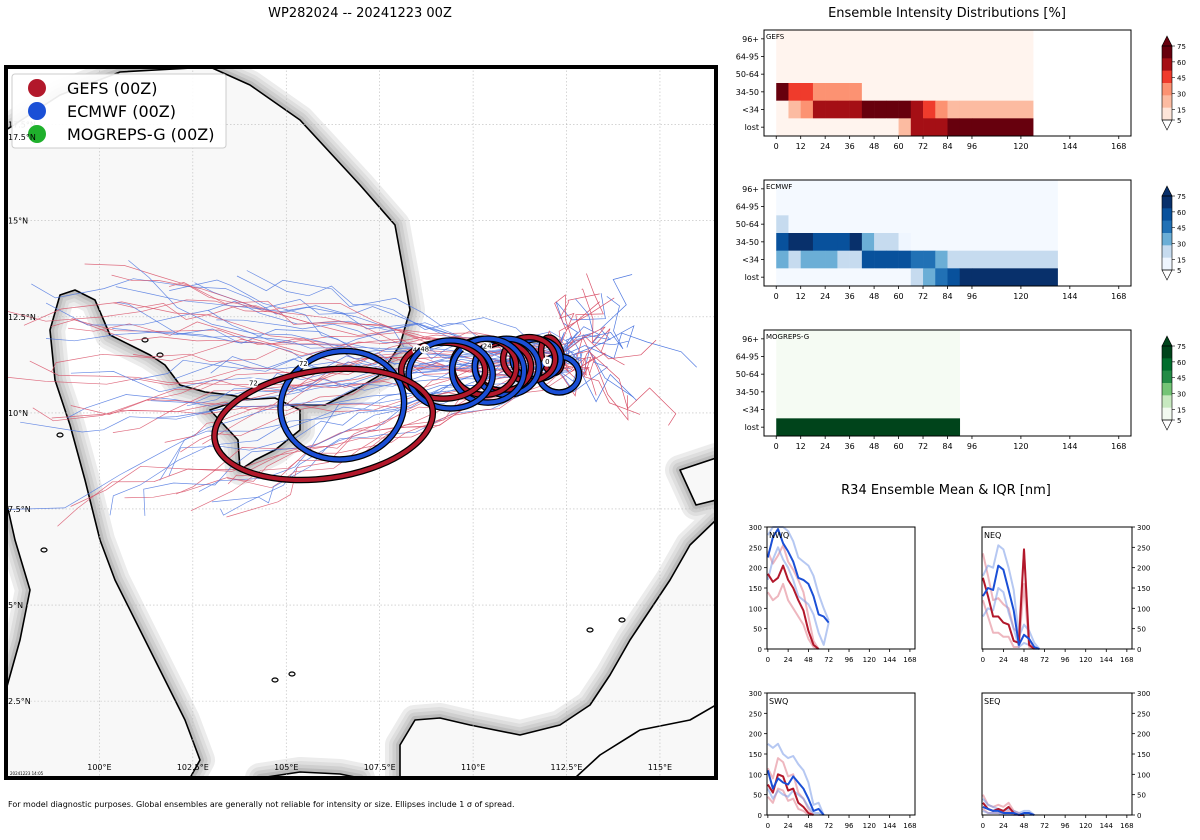  What do you see at coordinates (121, 111) in the screenshot?
I see `legend-label-1: ECMWF (00Z)` at bounding box center [121, 111].